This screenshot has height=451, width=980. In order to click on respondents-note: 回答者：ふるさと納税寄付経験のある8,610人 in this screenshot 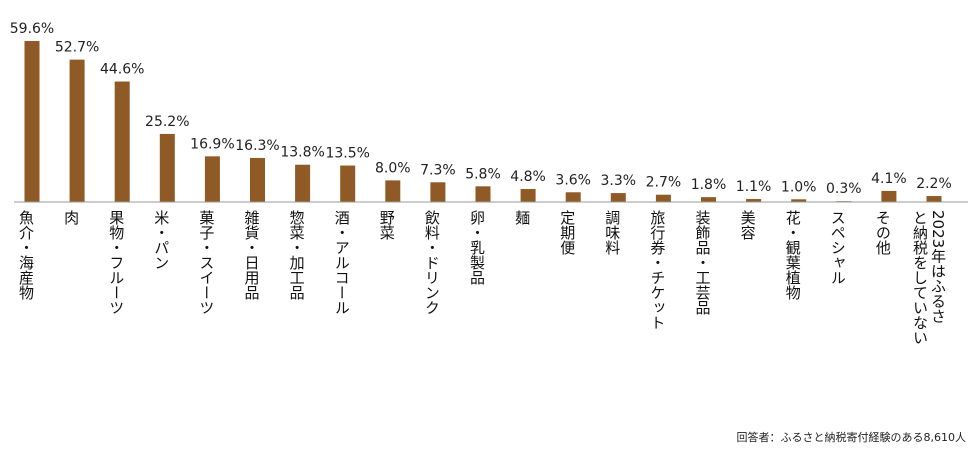, I will do `click(852, 437)`.